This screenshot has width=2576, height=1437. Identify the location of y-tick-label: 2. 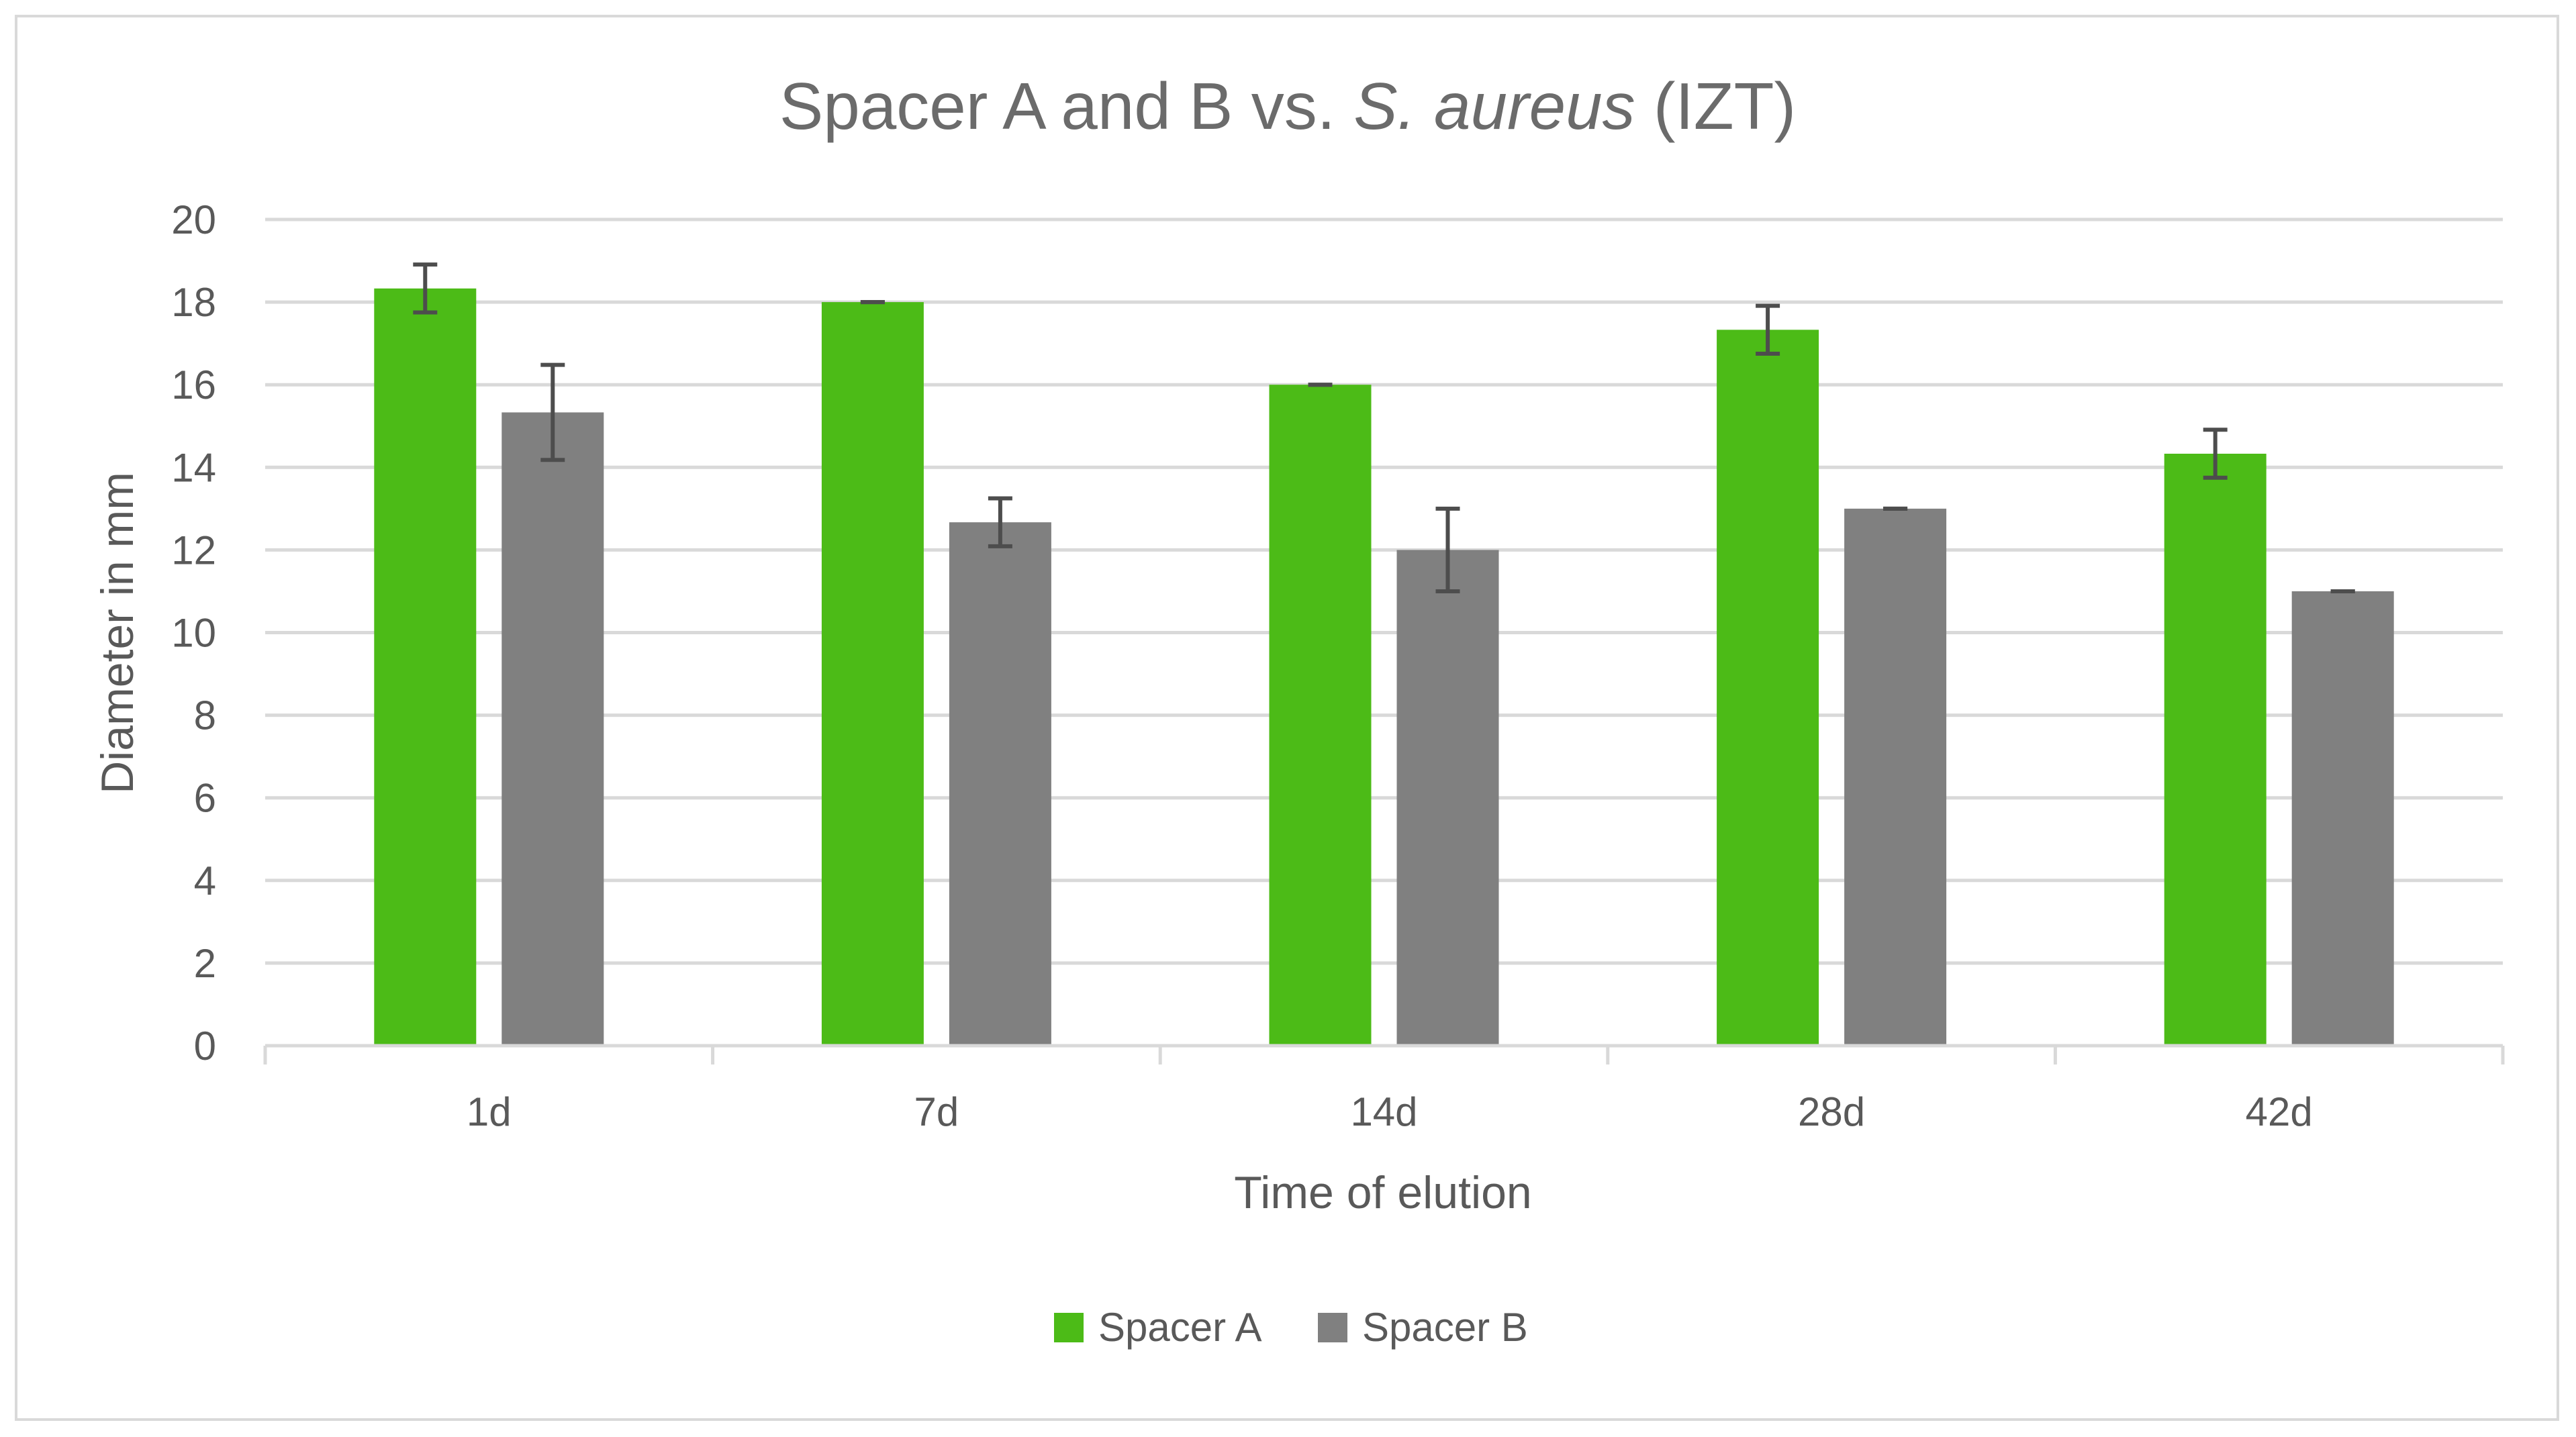
(205, 963).